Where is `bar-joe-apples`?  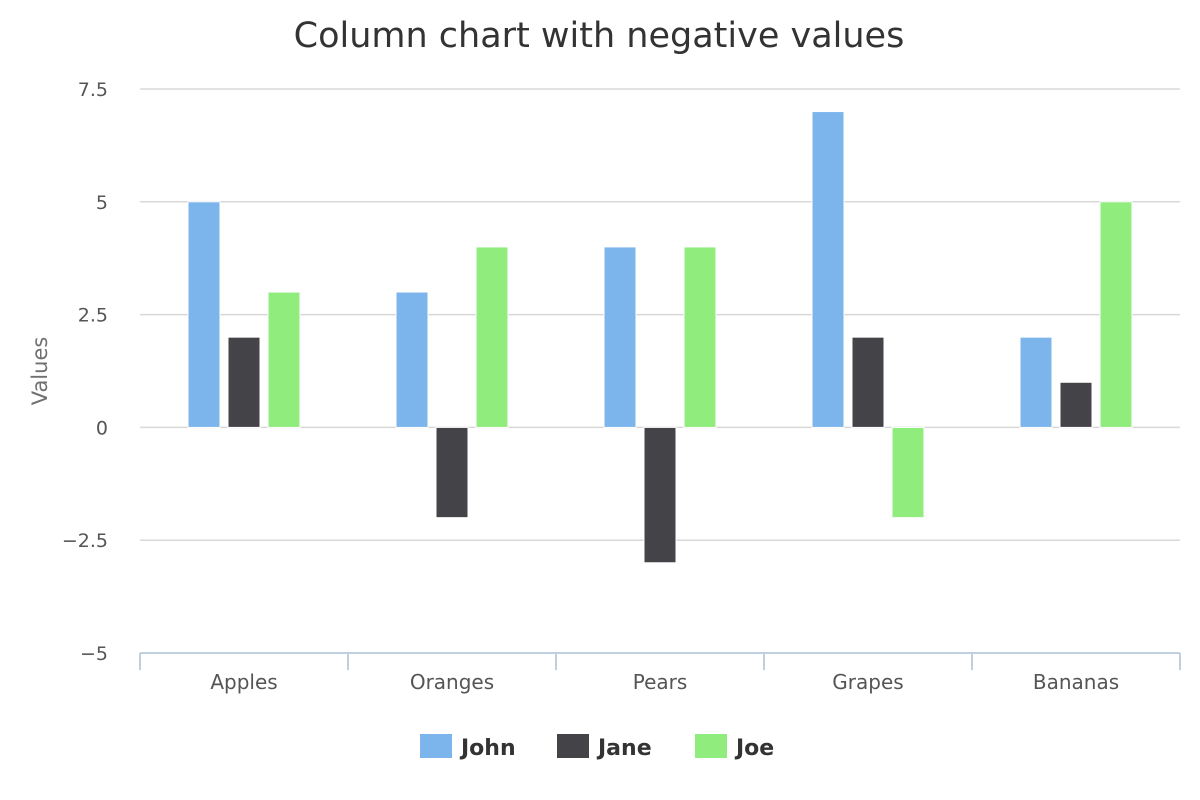 bar-joe-apples is located at coordinates (284, 359).